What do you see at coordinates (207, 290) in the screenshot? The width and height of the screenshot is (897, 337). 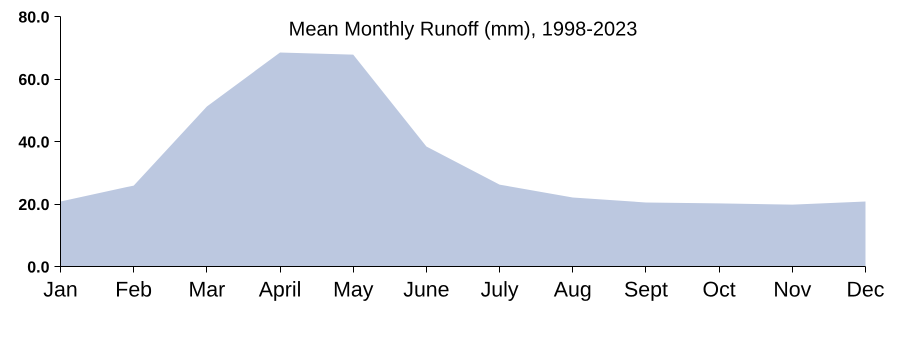 I see `x-tick-label: Mar` at bounding box center [207, 290].